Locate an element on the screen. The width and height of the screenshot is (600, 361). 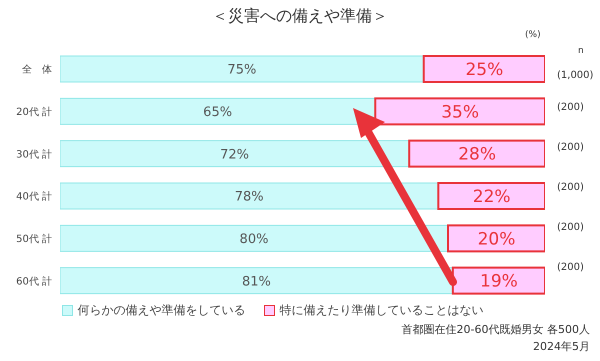
data-label: 28% is located at coordinates (477, 154).